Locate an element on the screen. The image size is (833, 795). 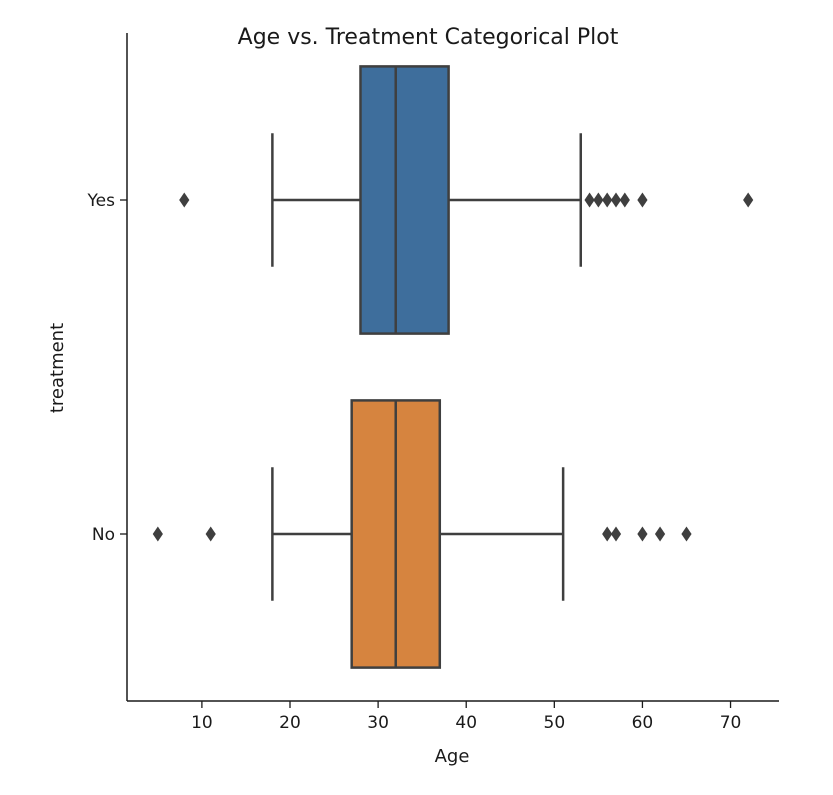
x-tick-label: 30 is located at coordinates (378, 723).